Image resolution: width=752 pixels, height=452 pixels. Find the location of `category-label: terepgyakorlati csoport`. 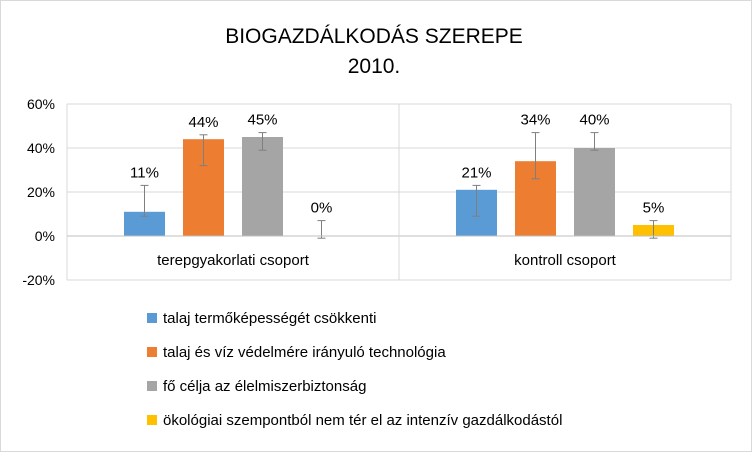

category-label: terepgyakorlati csoport is located at coordinates (233, 260).